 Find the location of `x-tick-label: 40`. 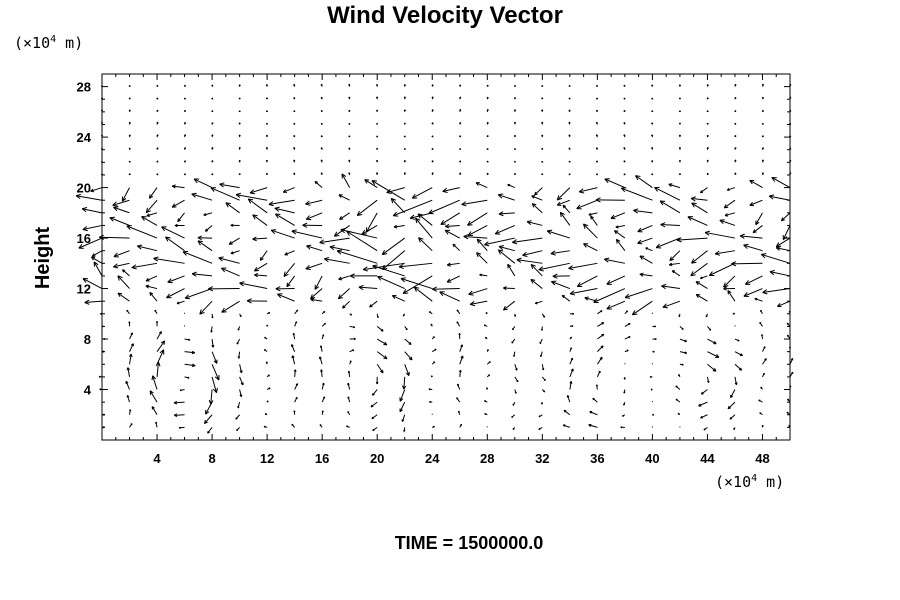

x-tick-label: 40 is located at coordinates (652, 458).